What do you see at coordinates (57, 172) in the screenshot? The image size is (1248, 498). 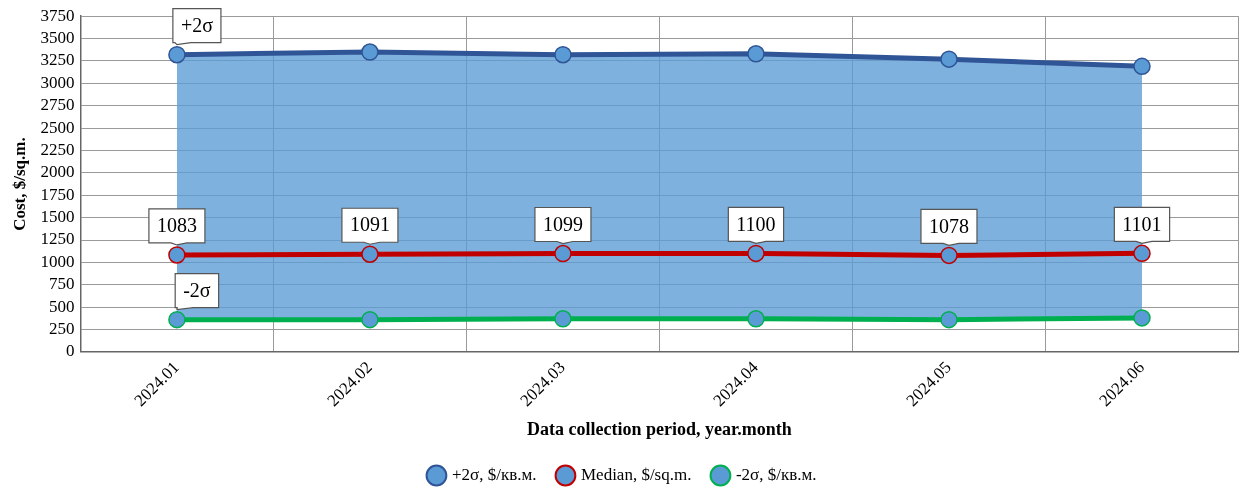 I see `y-tick-label: 2000` at bounding box center [57, 172].